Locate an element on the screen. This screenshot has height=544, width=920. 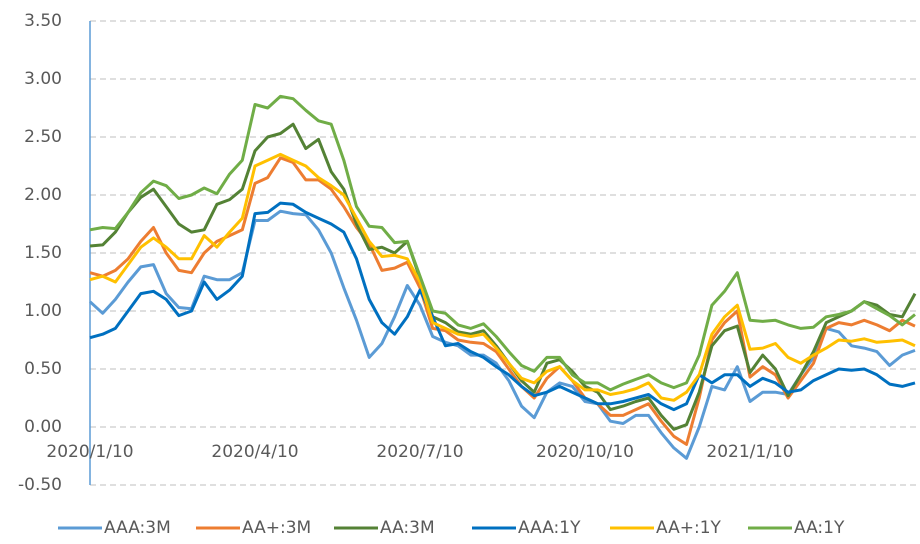
y-tick-label: 1.50 is located at coordinates (43, 253).